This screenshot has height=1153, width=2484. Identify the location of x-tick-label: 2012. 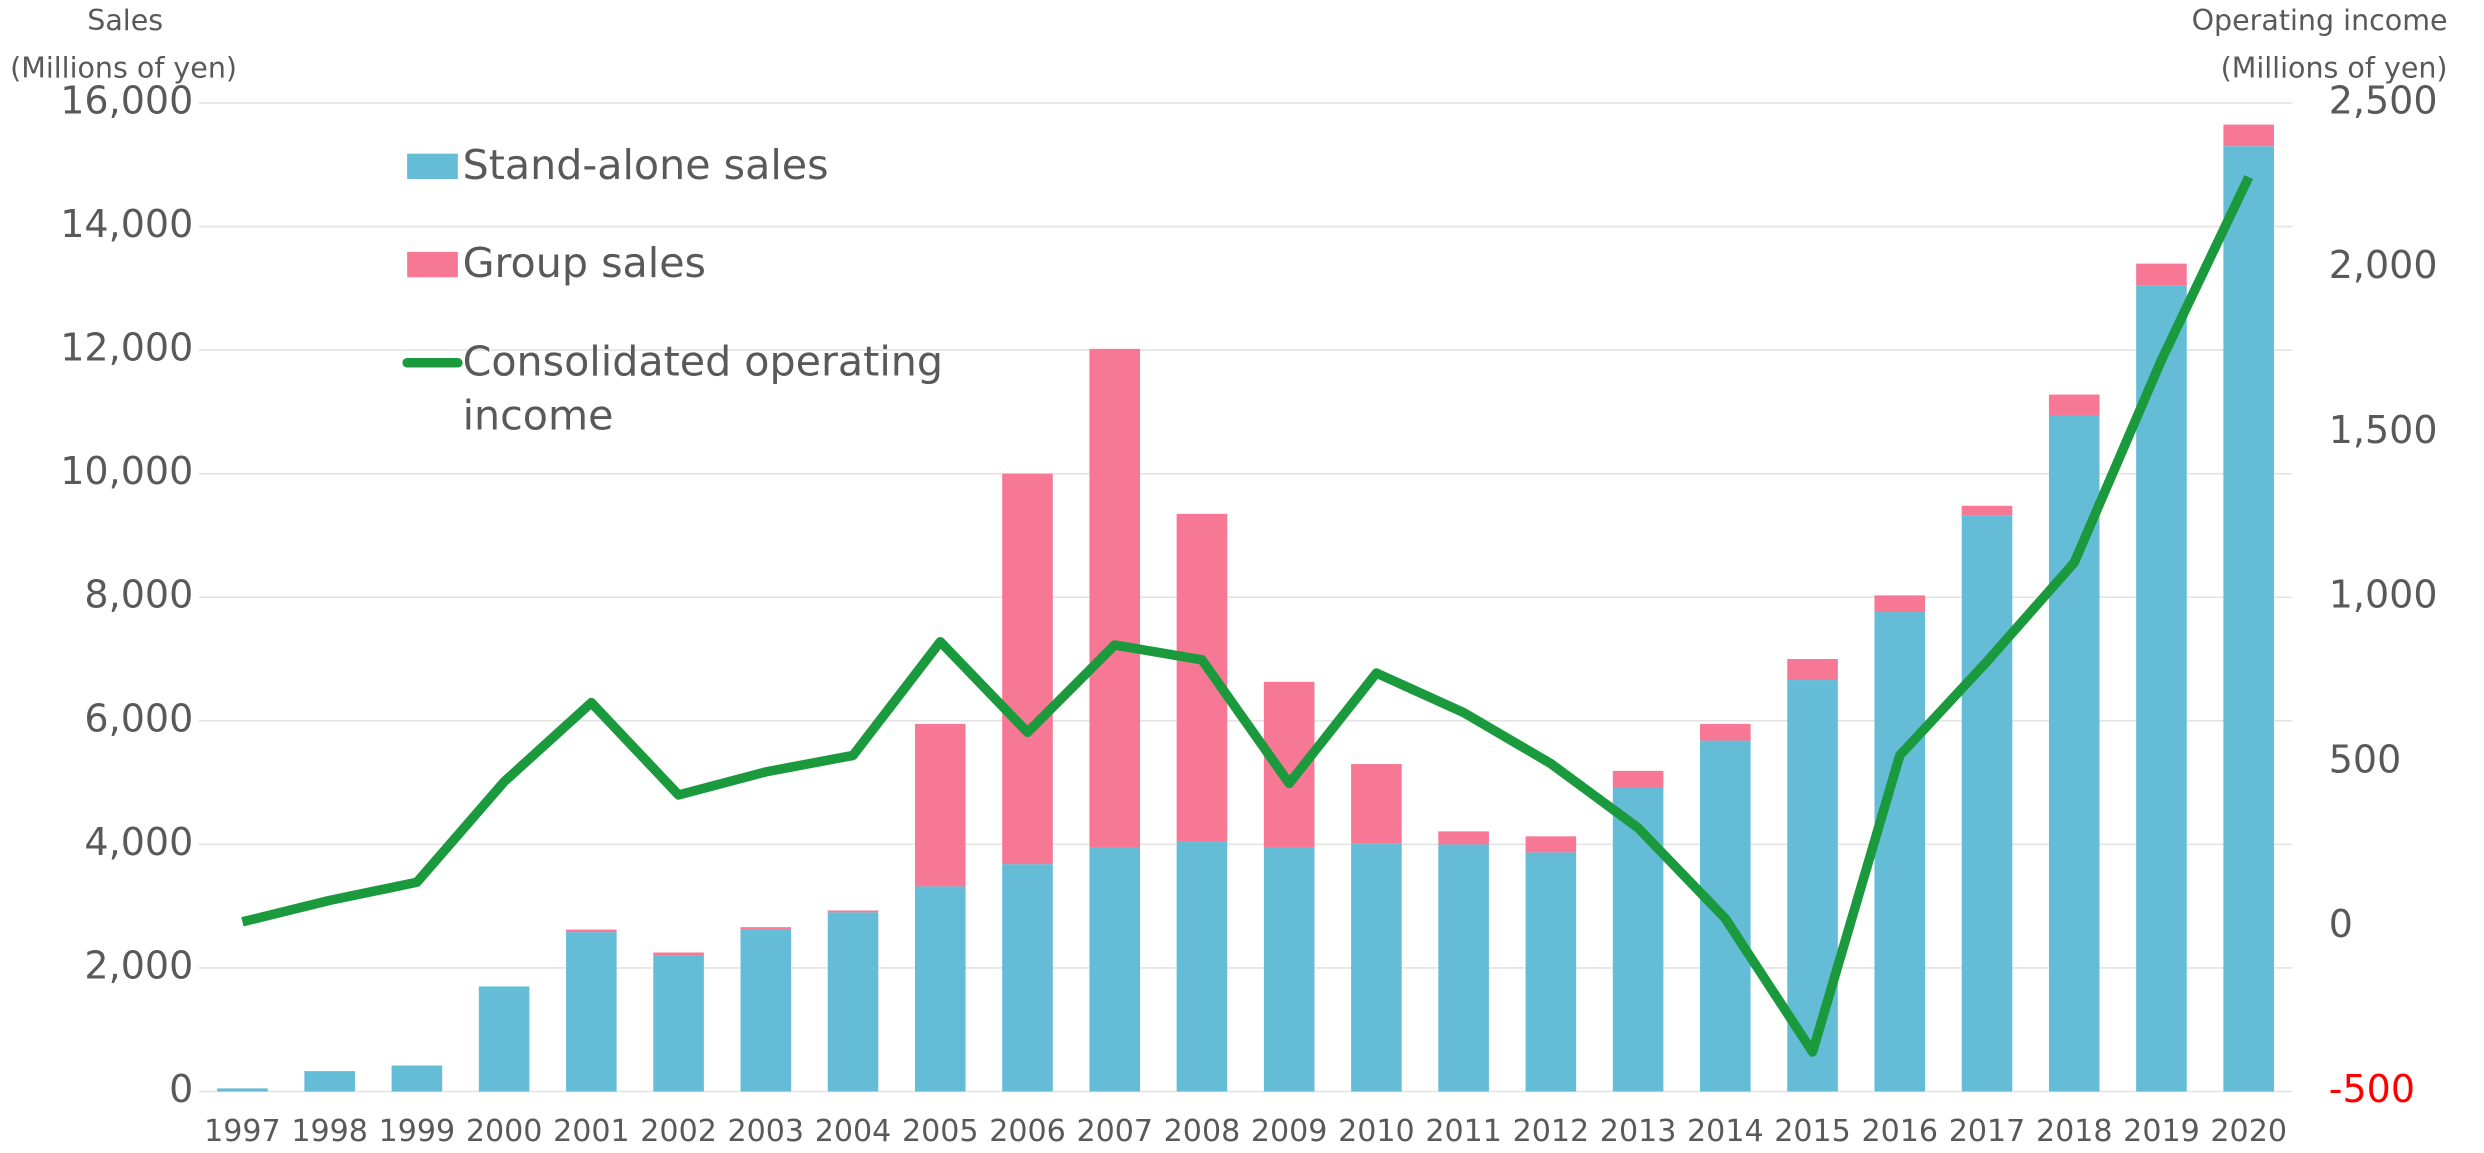
(1551, 1131).